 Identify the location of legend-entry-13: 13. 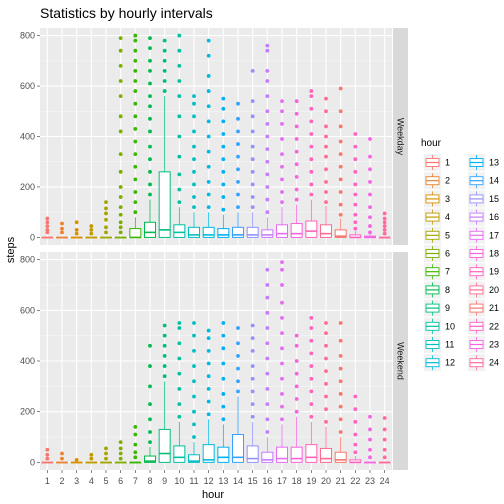
(483, 162).